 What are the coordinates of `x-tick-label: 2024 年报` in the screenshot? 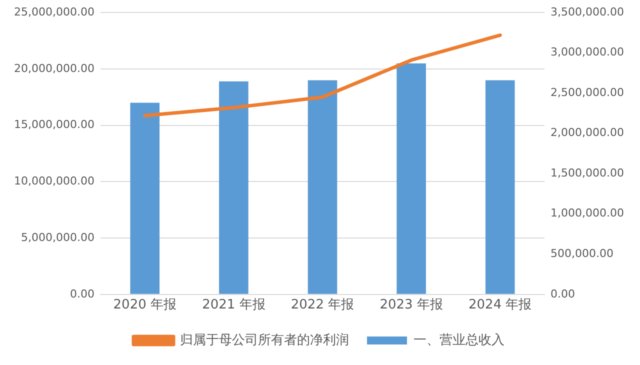 It's located at (500, 305).